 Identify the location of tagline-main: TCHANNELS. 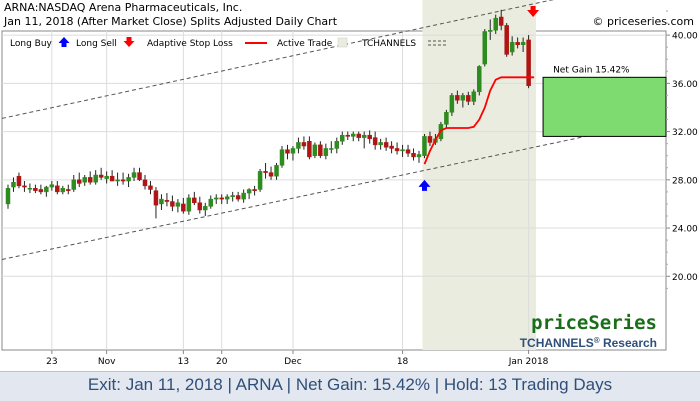
(557, 343).